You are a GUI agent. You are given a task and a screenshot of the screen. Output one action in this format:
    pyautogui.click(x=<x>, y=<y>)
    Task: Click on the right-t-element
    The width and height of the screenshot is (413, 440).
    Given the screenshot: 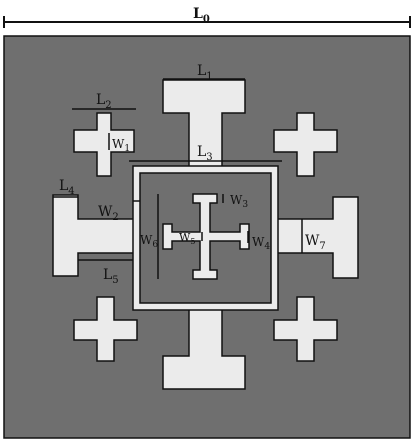 What is the action you would take?
    pyautogui.click(x=316, y=237)
    